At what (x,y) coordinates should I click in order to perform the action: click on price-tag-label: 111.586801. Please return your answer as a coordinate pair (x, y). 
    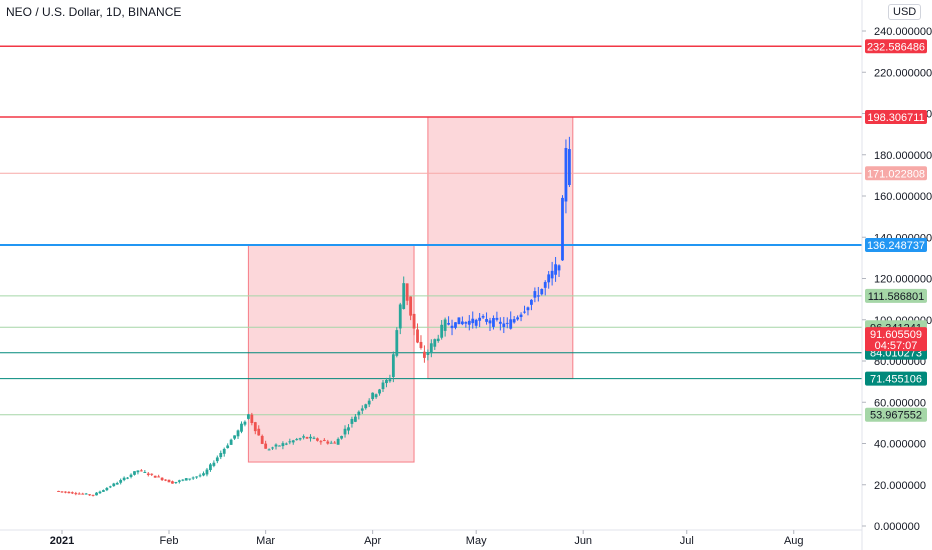
    Looking at the image, I should click on (896, 297).